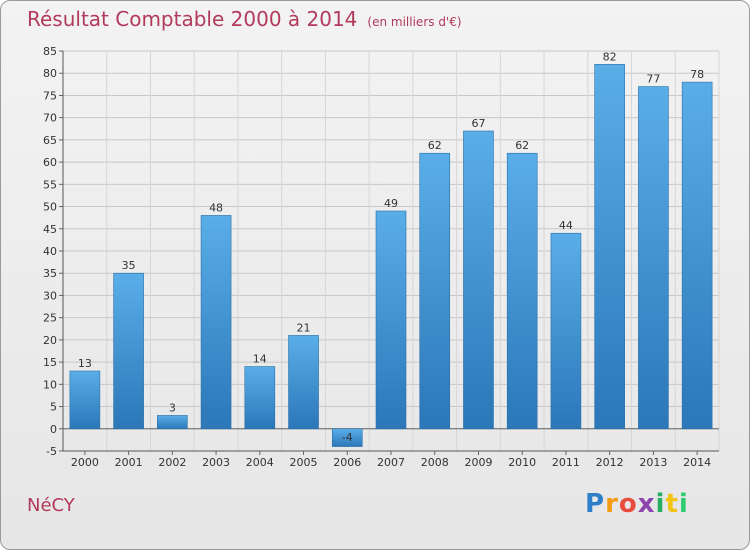 This screenshot has height=550, width=750. Describe the element at coordinates (50, 162) in the screenshot. I see `y-tick-label: 60` at that location.